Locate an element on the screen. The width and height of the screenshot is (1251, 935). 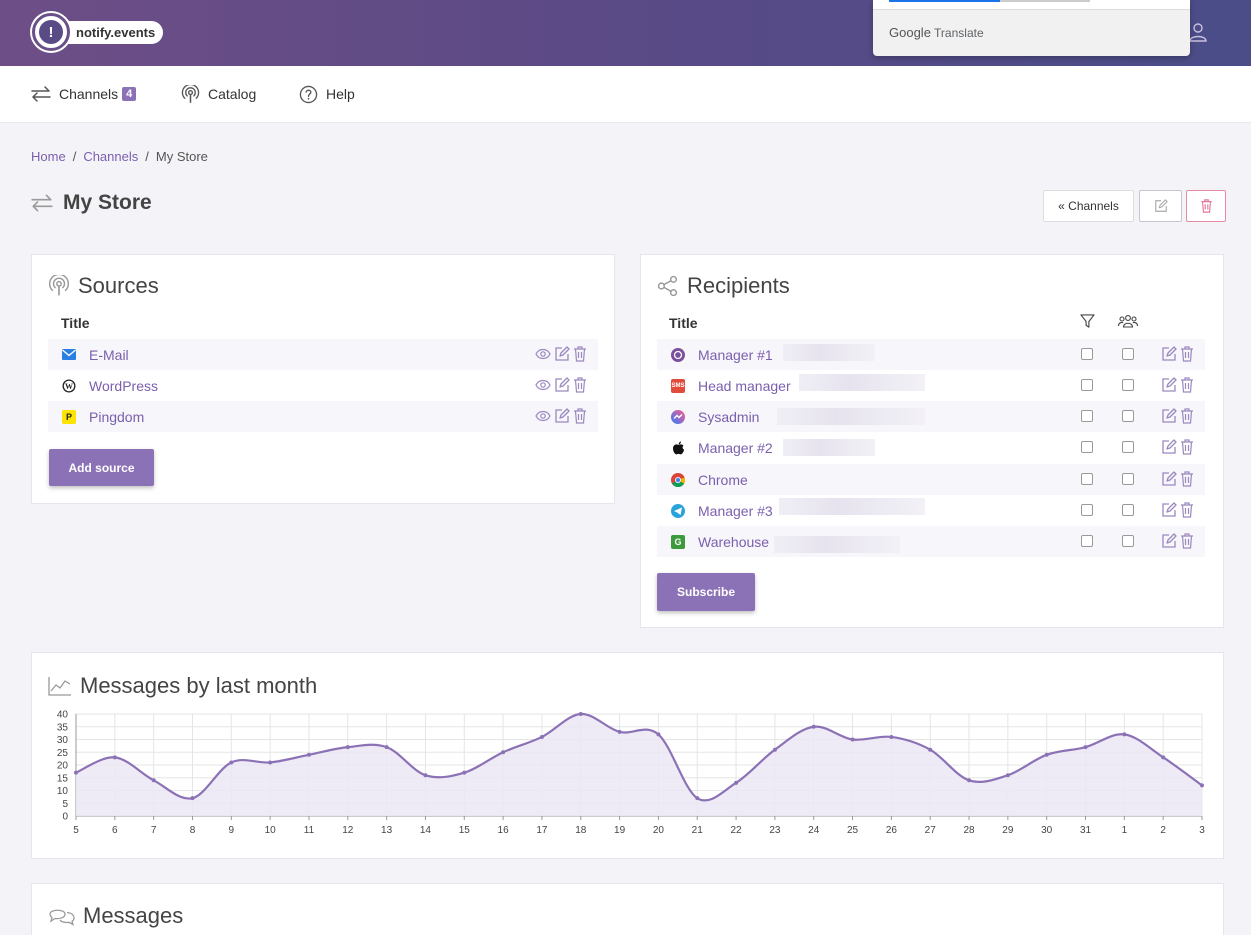
logo-bang: ! is located at coordinates (51, 32).